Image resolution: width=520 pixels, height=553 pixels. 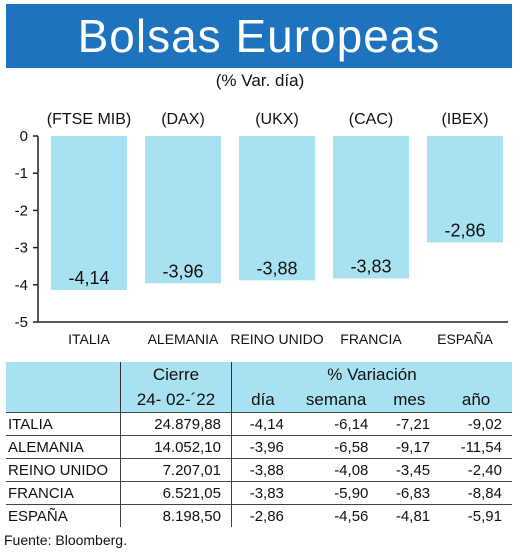 What do you see at coordinates (262, 424) in the screenshot?
I see `cell-dia: -4,14` at bounding box center [262, 424].